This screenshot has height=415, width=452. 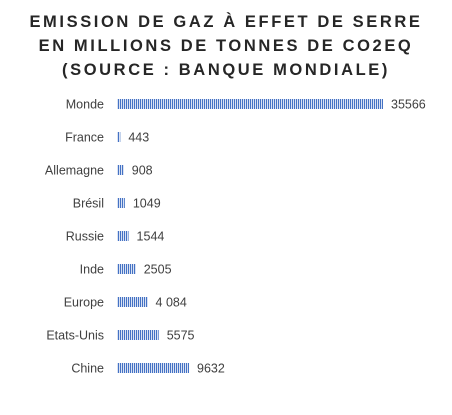 What do you see at coordinates (171, 303) in the screenshot?
I see `data-label: 4 084` at bounding box center [171, 303].